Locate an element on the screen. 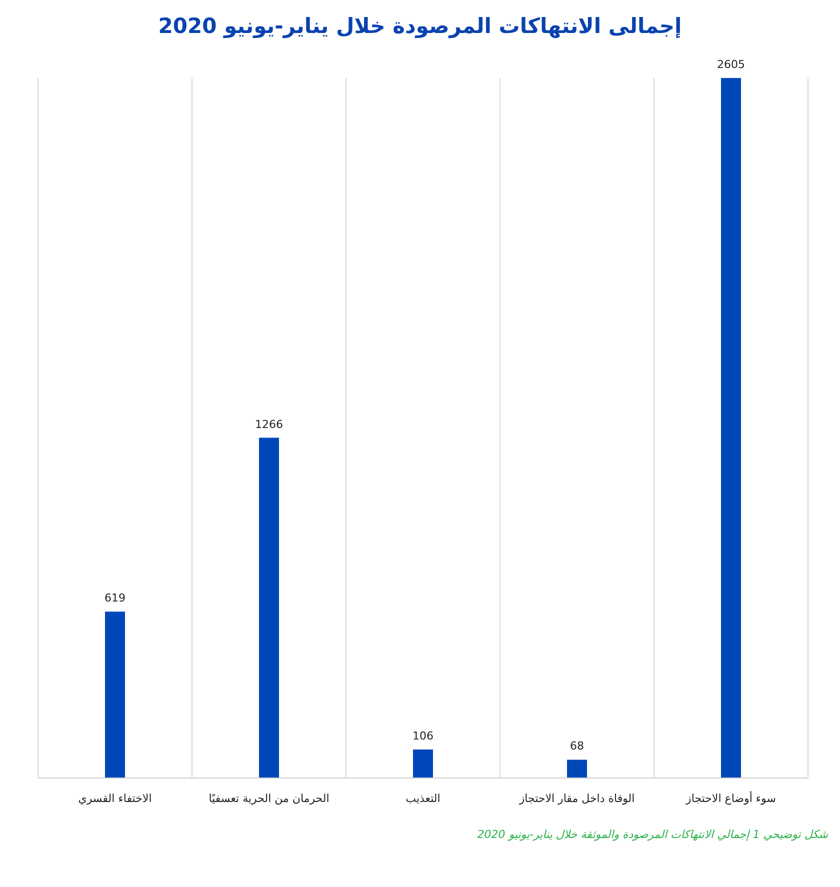 This screenshot has width=840, height=887. data-label: 619 is located at coordinates (115, 598).